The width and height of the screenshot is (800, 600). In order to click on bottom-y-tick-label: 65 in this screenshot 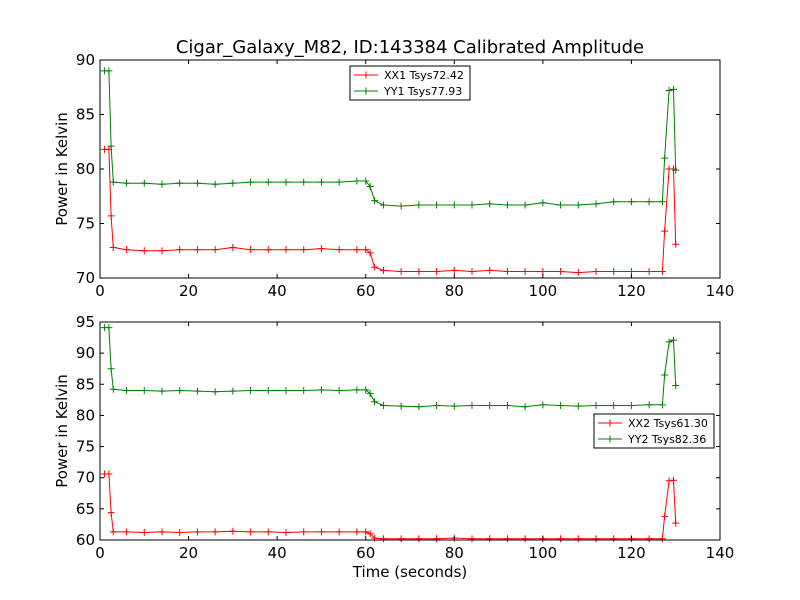, I will do `click(85, 509)`.